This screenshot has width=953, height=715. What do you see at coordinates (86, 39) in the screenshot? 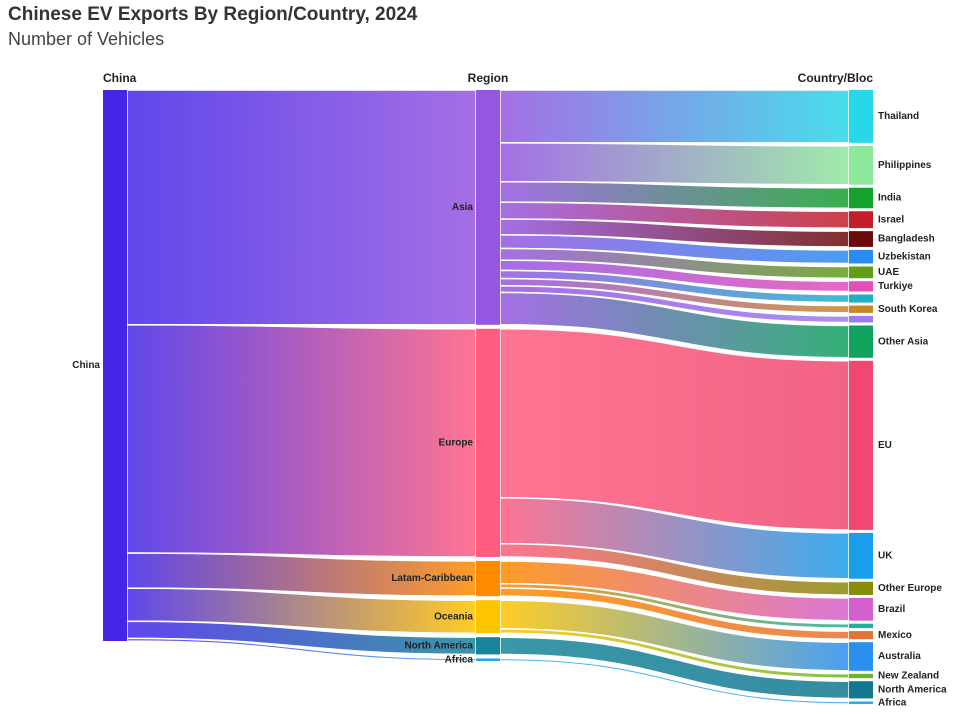
I see `chart-subtitle: Number of Vehicles` at bounding box center [86, 39].